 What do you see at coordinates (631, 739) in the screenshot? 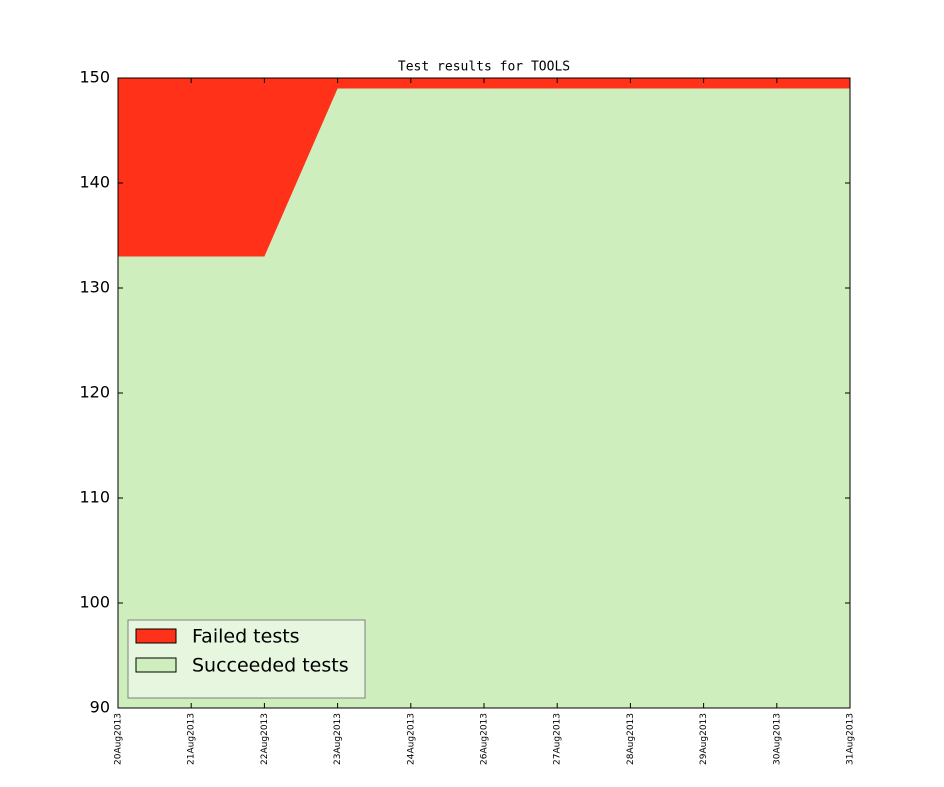
I see `x-tick-label: 28Aug2013` at bounding box center [631, 739].